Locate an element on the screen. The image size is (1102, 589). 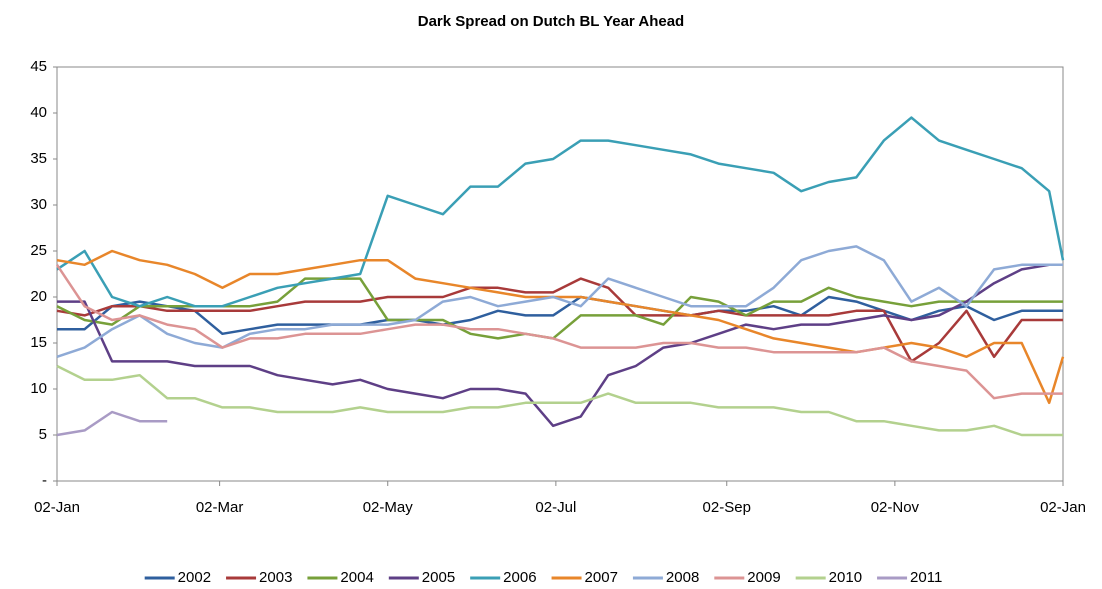
legend-label: 2006 is located at coordinates (519, 577).